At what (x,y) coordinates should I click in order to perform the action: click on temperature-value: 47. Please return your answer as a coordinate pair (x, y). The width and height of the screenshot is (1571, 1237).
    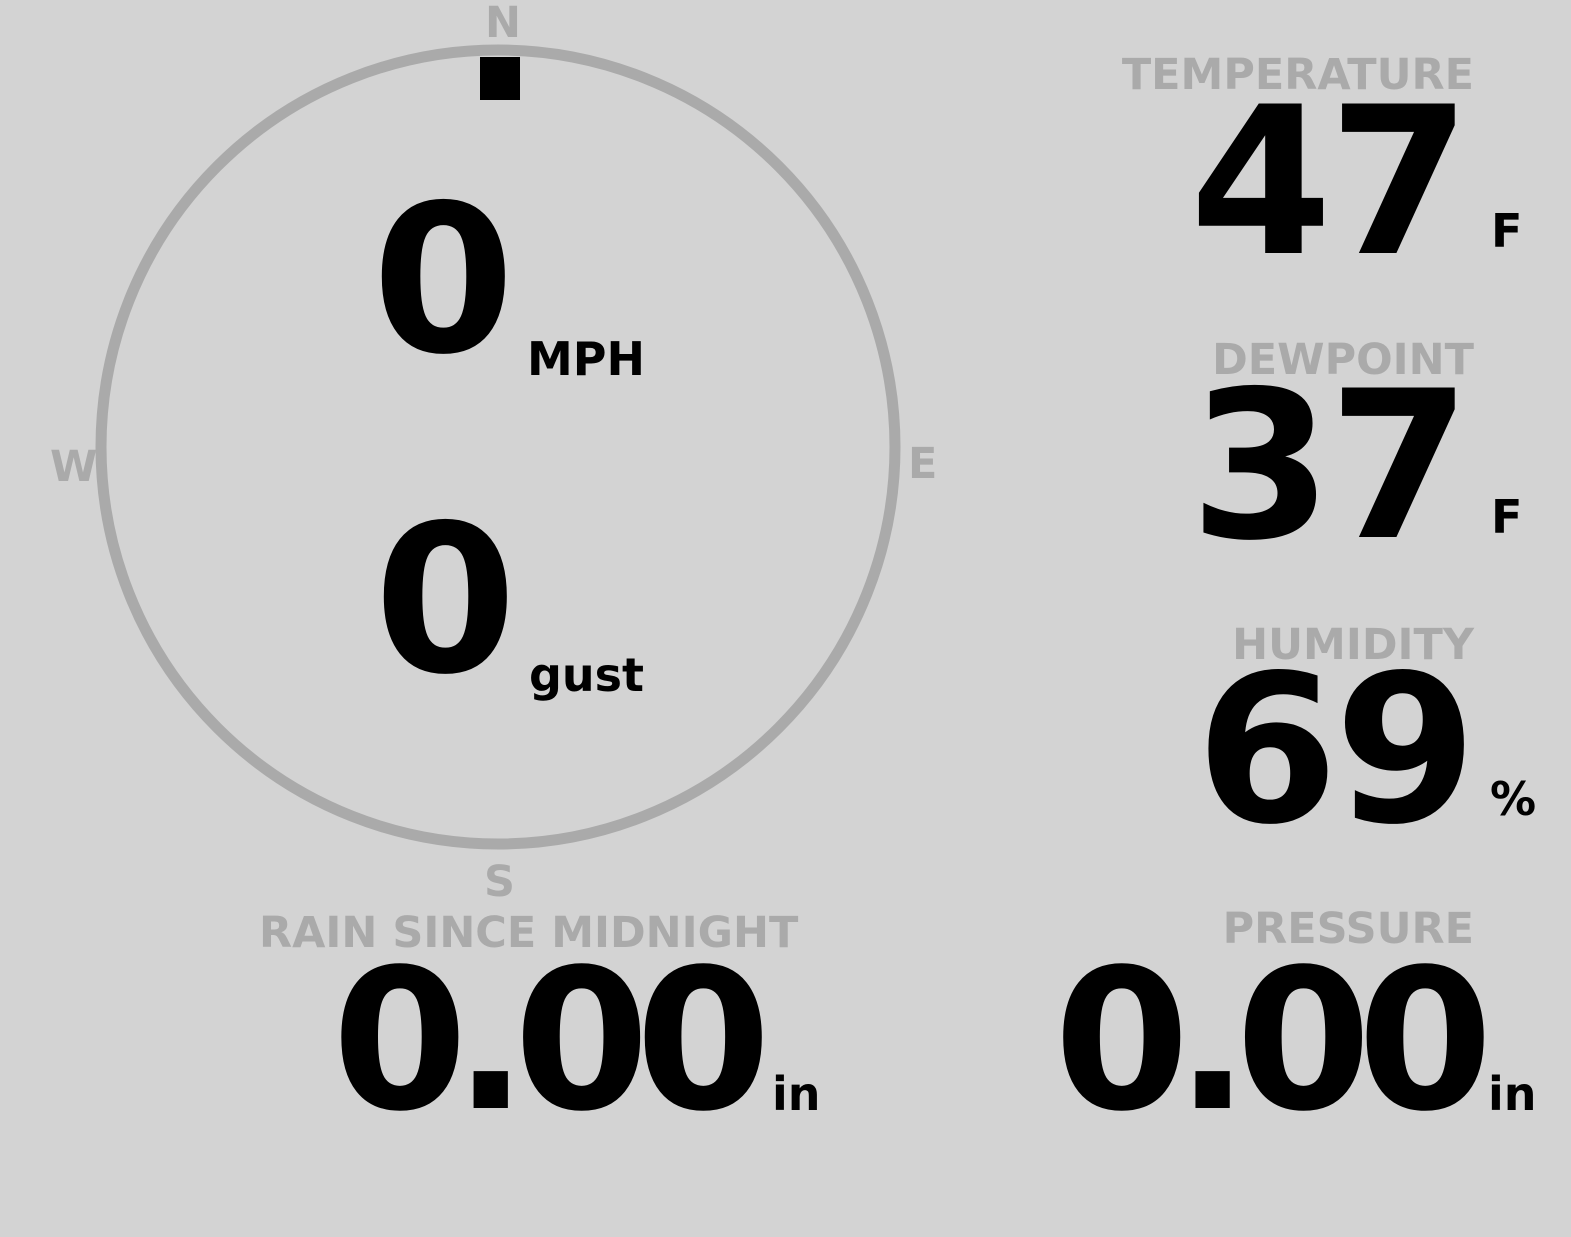
    Looking at the image, I should click on (1330, 183).